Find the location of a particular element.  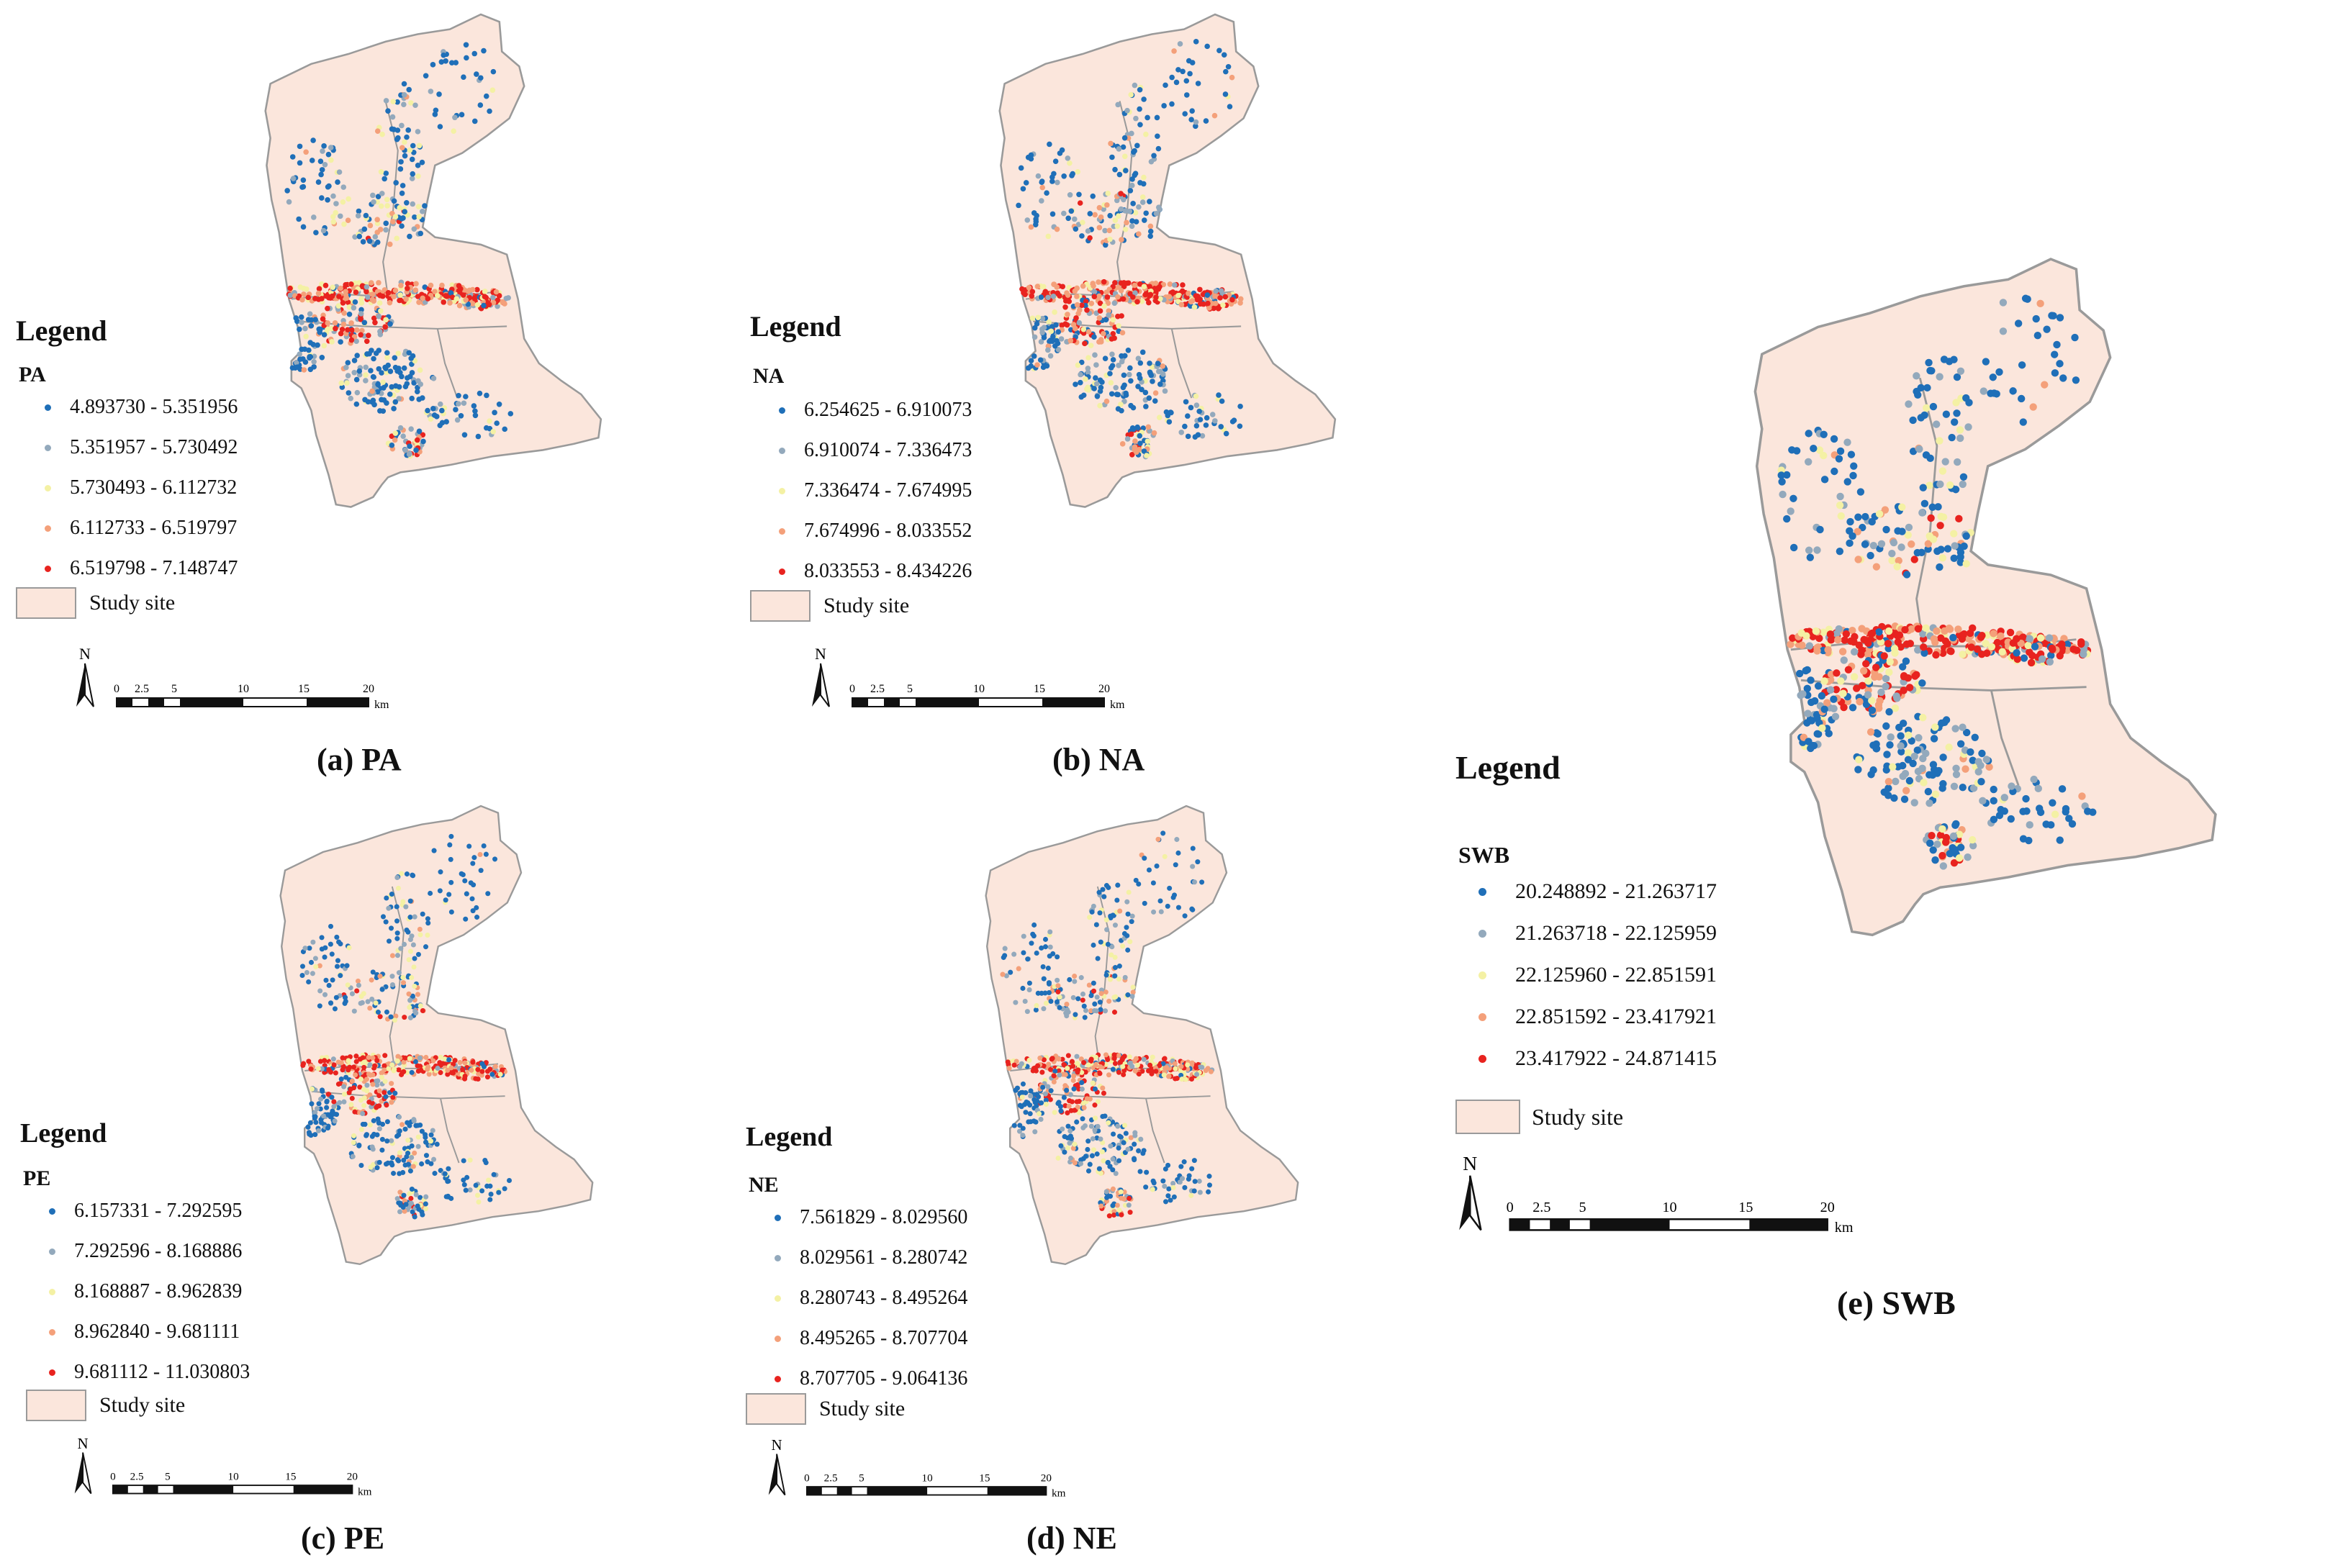

scale-bar-pe: N 0 2.5 5 10 15 20 km is located at coordinates (223, 1466).